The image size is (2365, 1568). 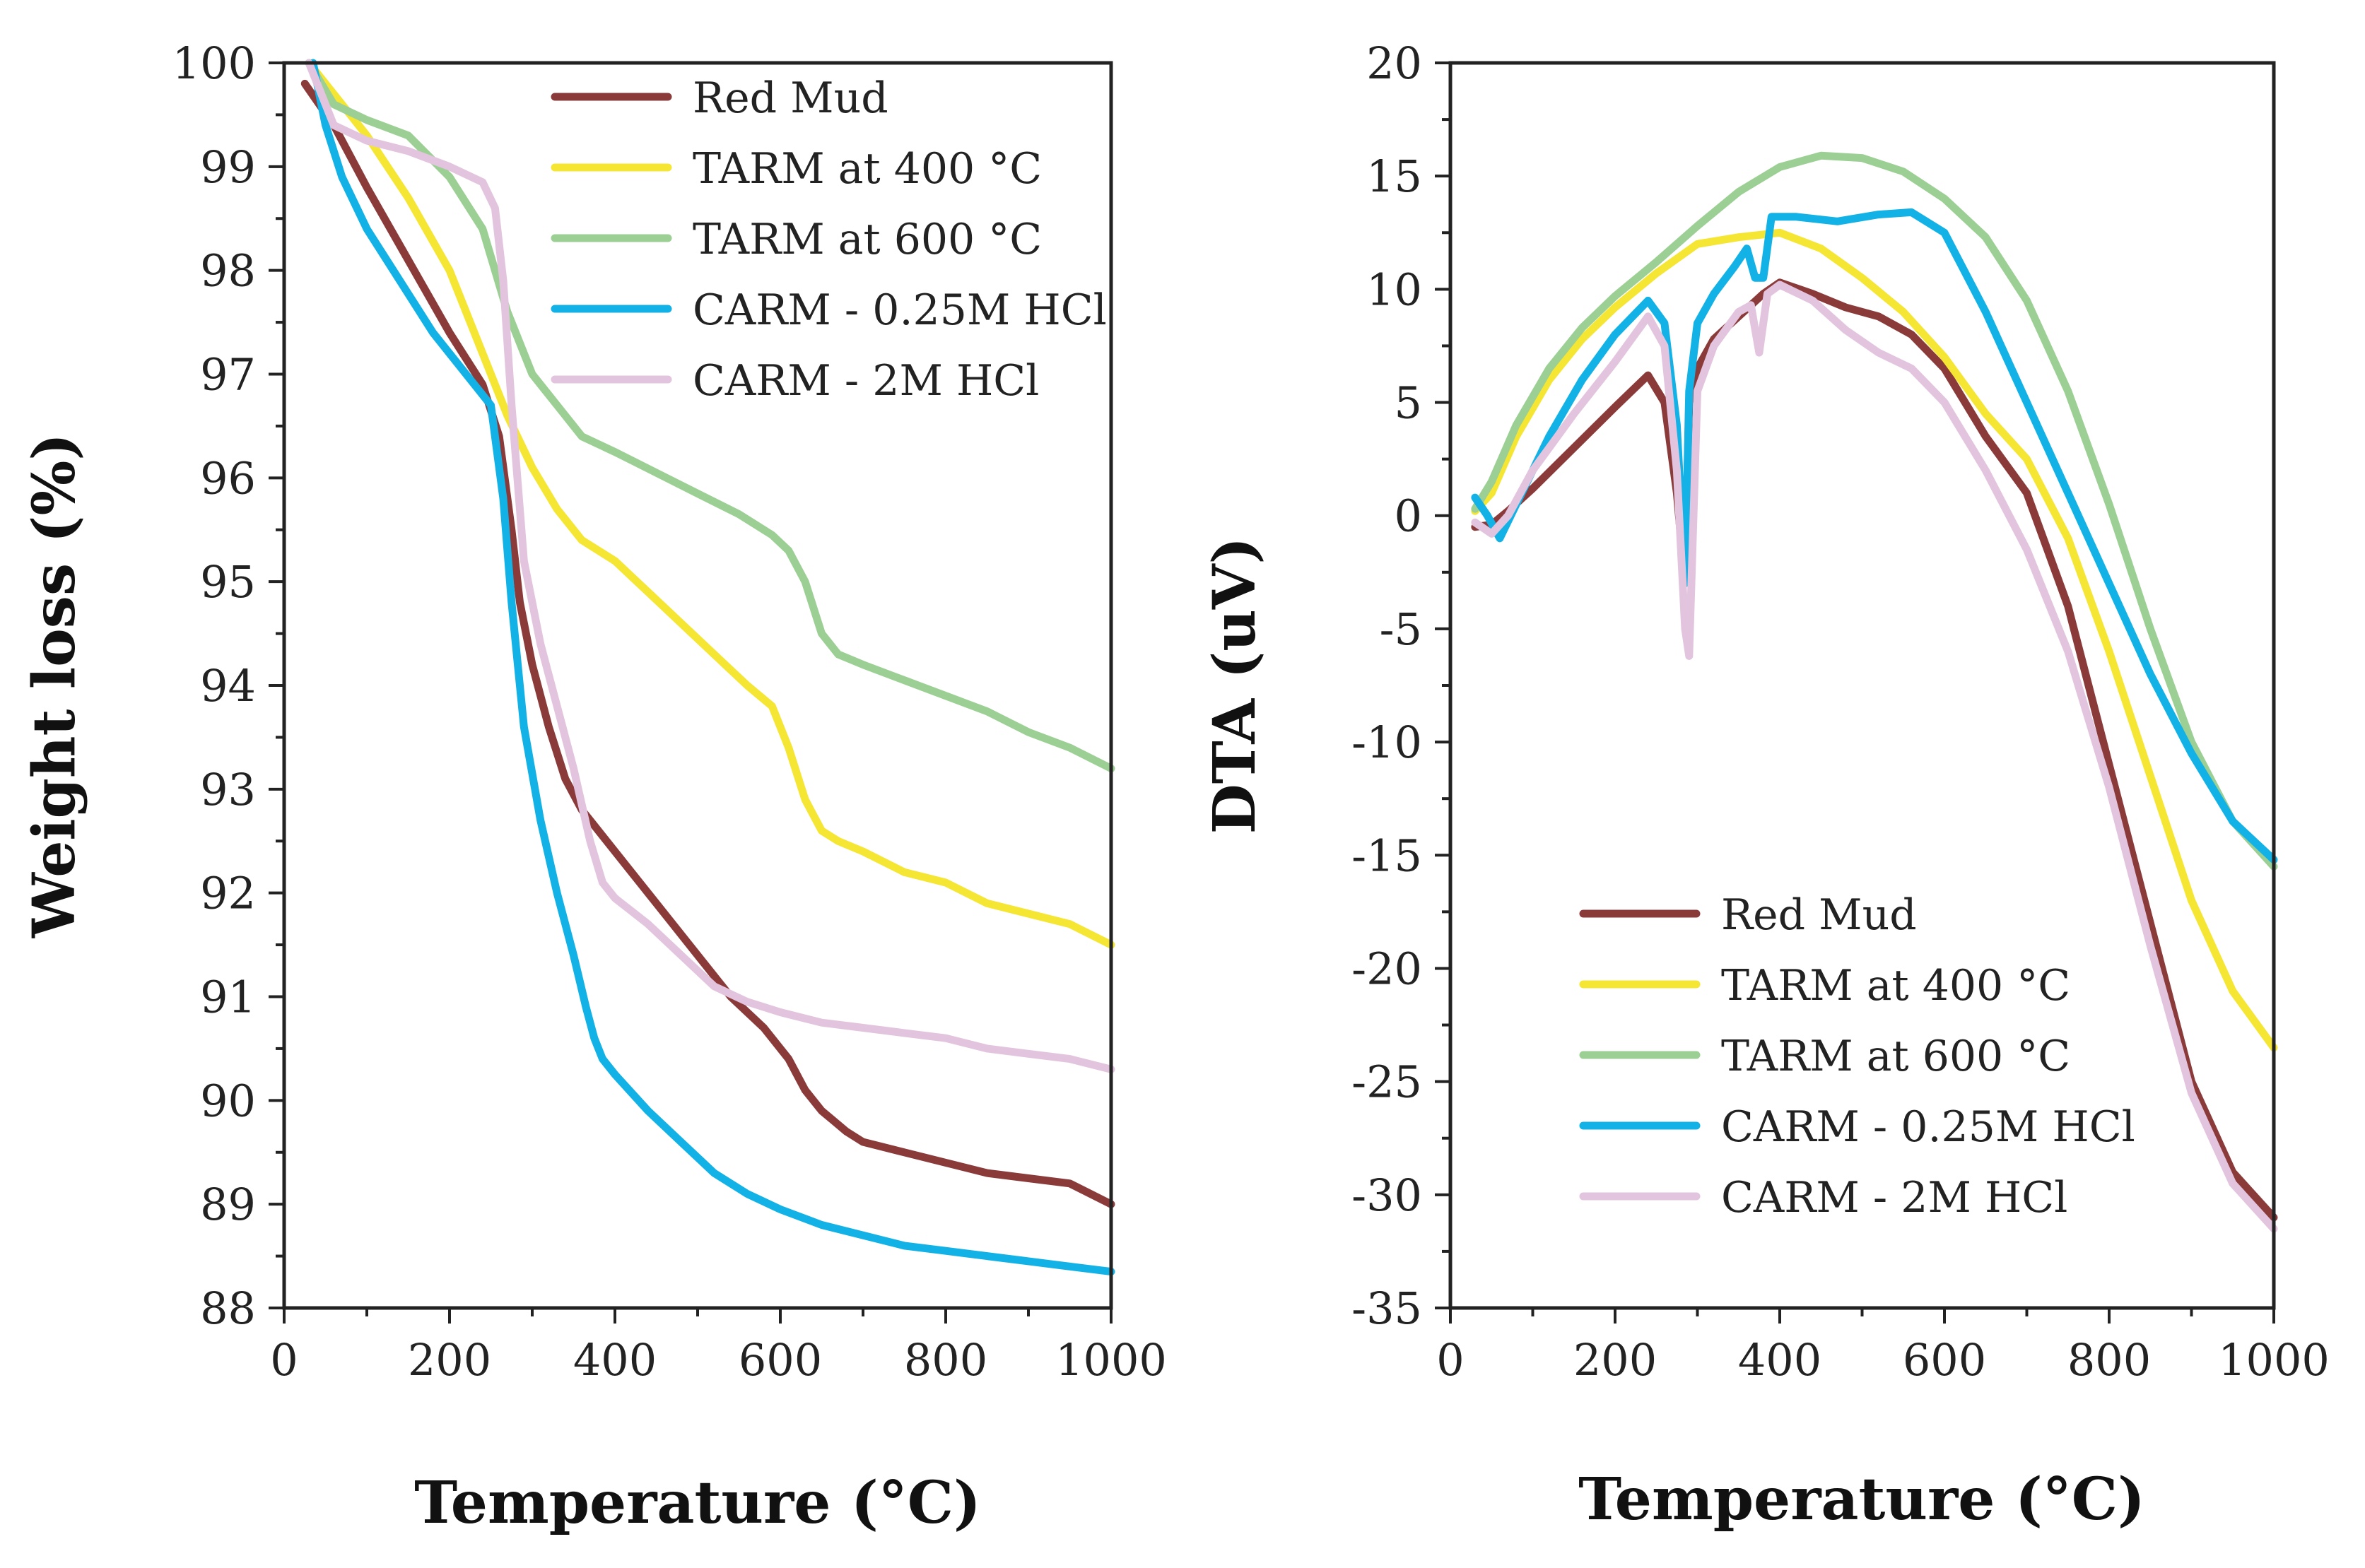 I want to click on tga-y-tick-label: 98, so click(x=228, y=271).